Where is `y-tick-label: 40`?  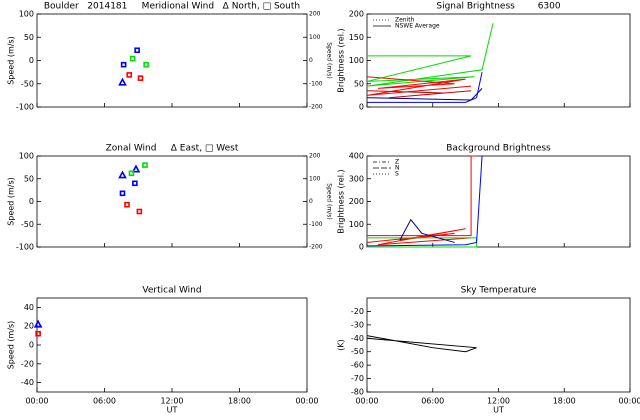 y-tick-label: 40 is located at coordinates (29, 307).